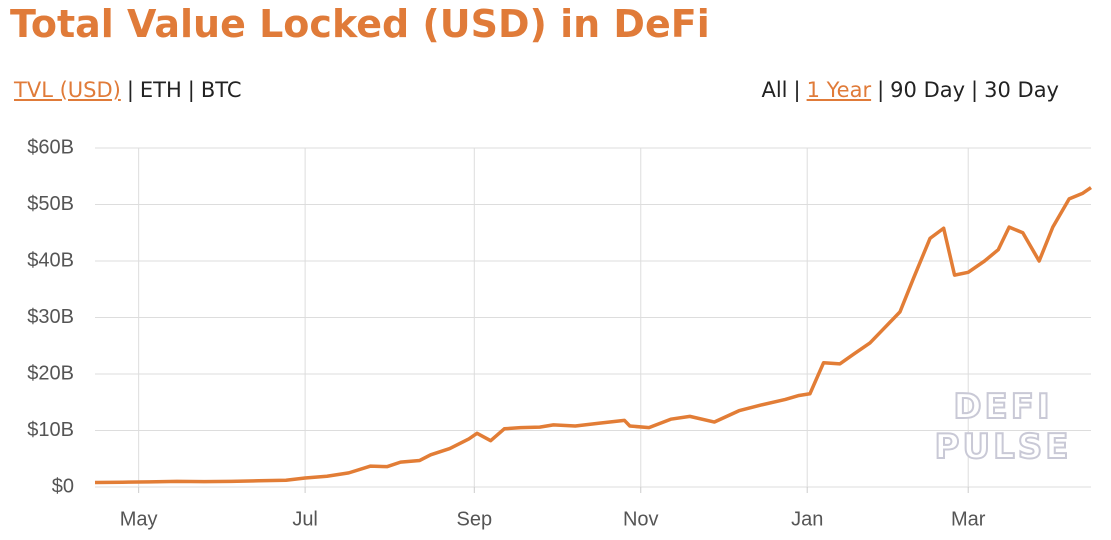  What do you see at coordinates (160, 90) in the screenshot?
I see `tab: ETH` at bounding box center [160, 90].